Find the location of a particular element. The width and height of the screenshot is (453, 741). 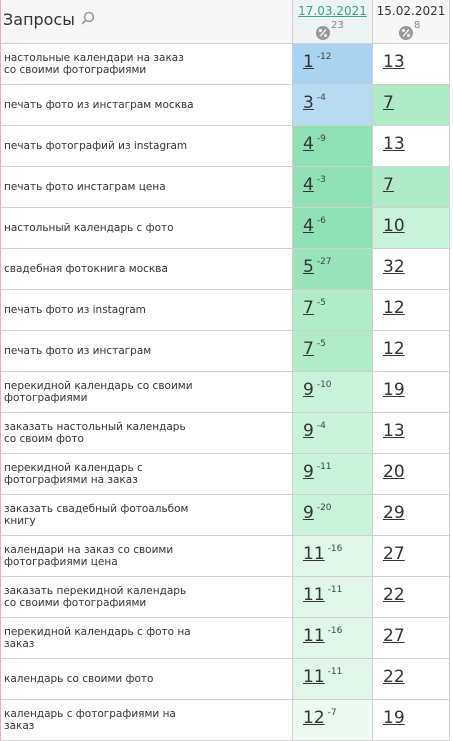

previous-link: 29 is located at coordinates (394, 513).